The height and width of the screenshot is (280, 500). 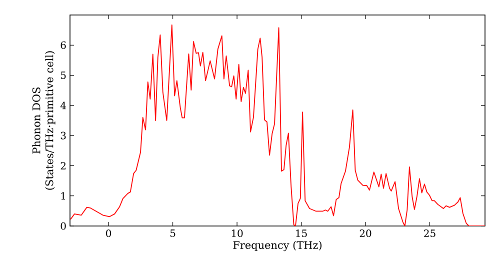 I want to click on y-tick-label: 0, so click(x=63, y=226).